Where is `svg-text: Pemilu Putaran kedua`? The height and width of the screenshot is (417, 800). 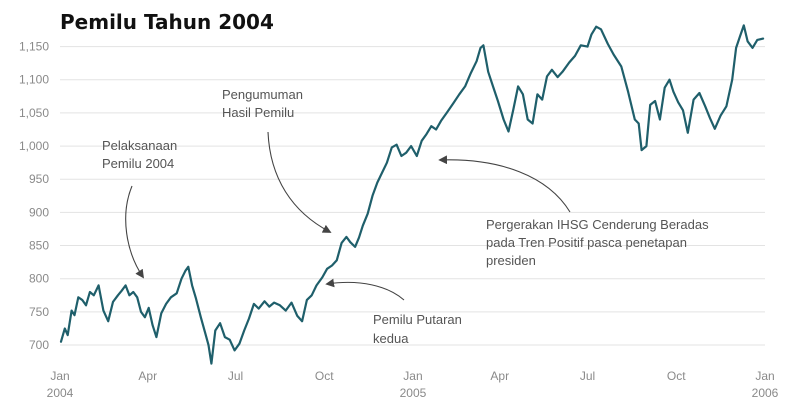 svg-text: Pemilu Putaran kedua is located at coordinates (419, 329).